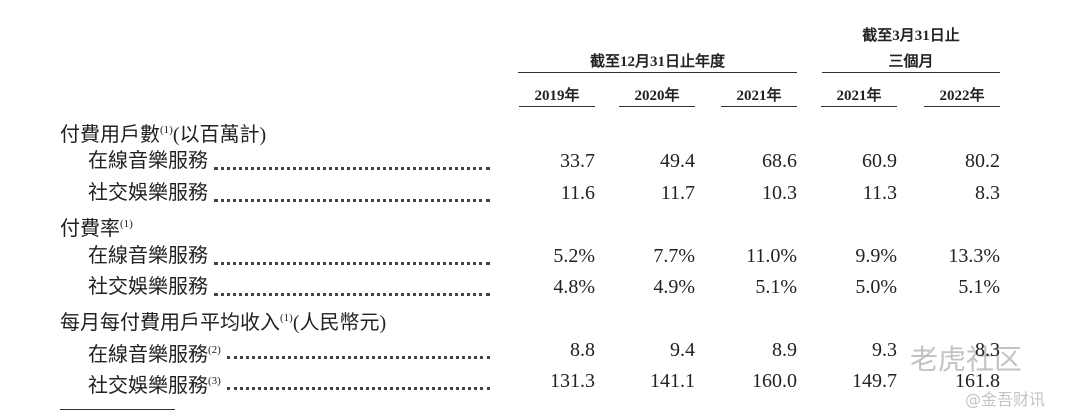  I want to click on footnote-rule, so click(117, 409).